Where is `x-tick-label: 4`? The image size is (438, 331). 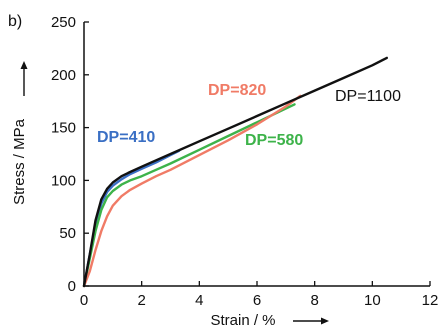 x-tick-label: 4 is located at coordinates (199, 300).